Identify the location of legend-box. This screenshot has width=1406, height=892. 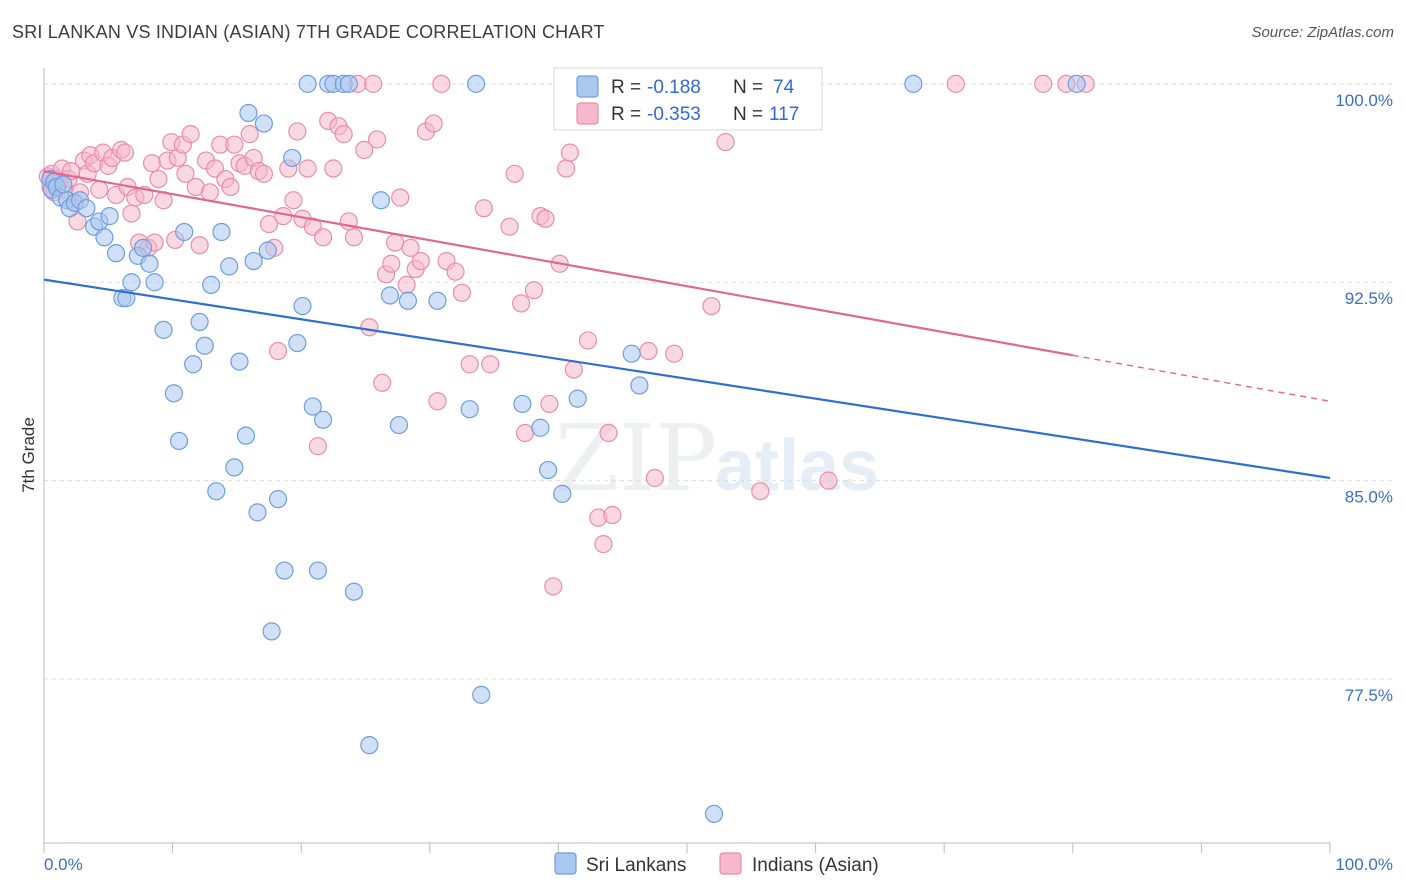
(688, 99).